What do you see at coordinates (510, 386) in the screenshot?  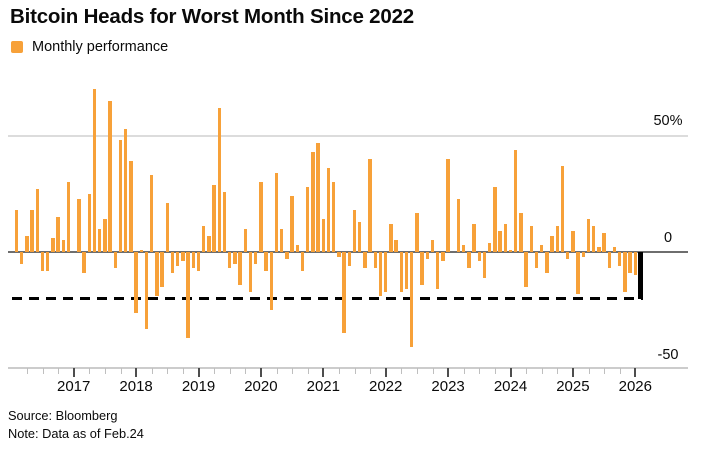 I see `x-axis-year-label-2024: 2024` at bounding box center [510, 386].